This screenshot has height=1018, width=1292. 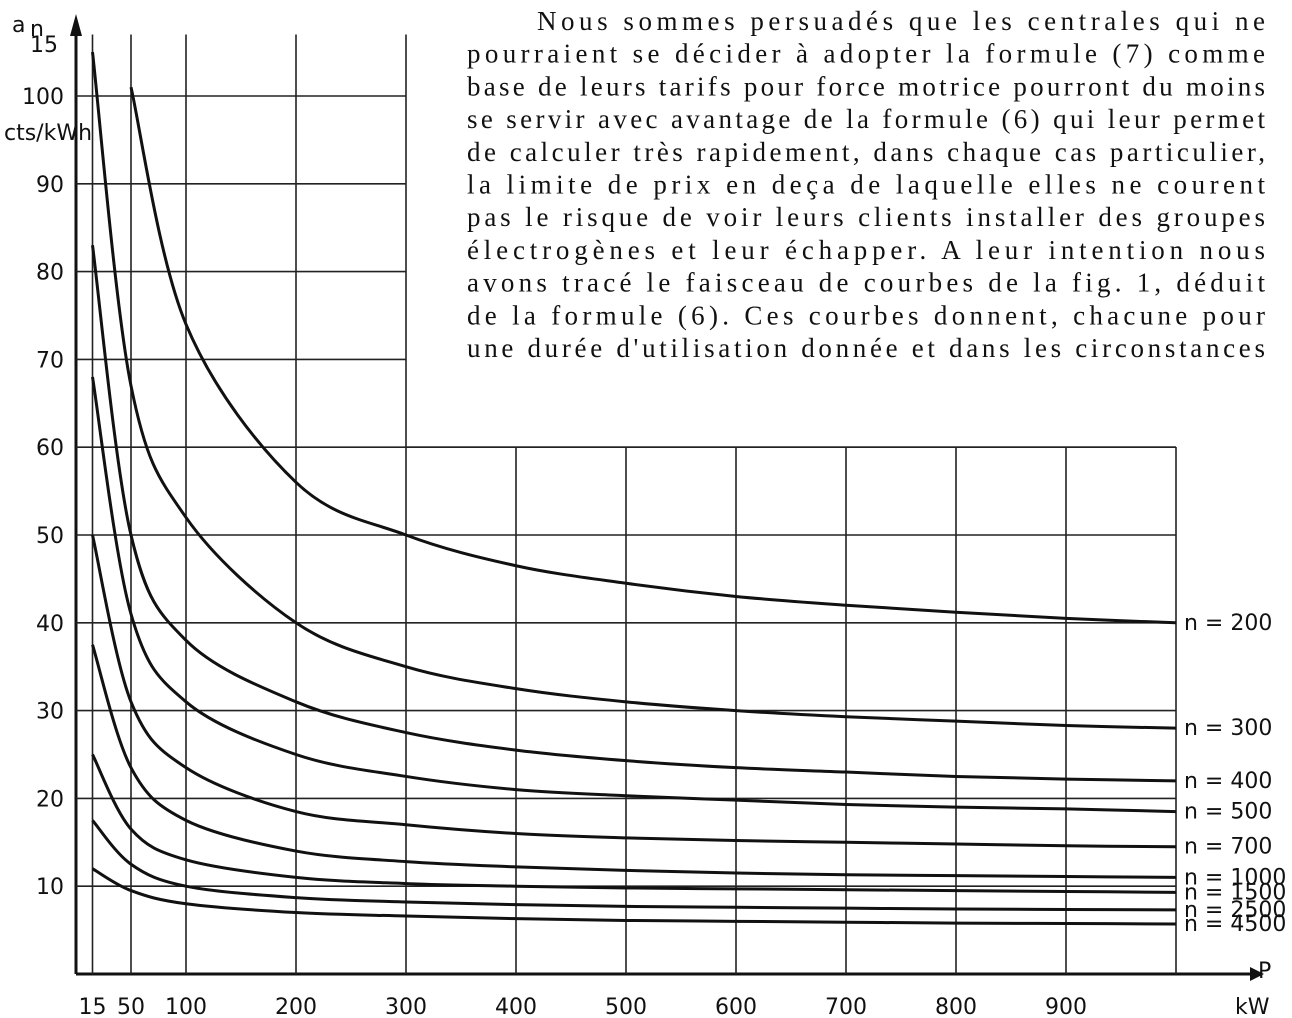 What do you see at coordinates (131, 1006) in the screenshot?
I see `x-tick-label: 50` at bounding box center [131, 1006].